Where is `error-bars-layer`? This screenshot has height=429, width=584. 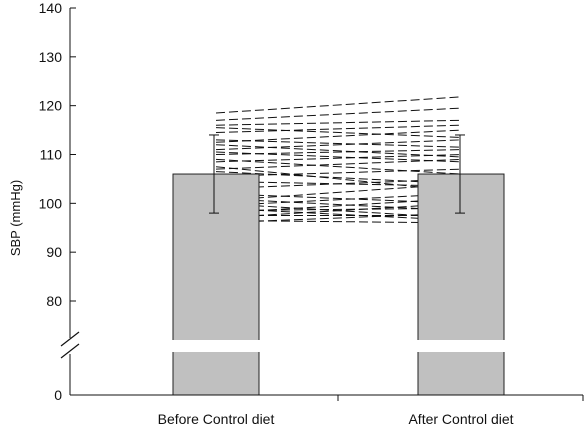 error-bars-layer is located at coordinates (337, 174).